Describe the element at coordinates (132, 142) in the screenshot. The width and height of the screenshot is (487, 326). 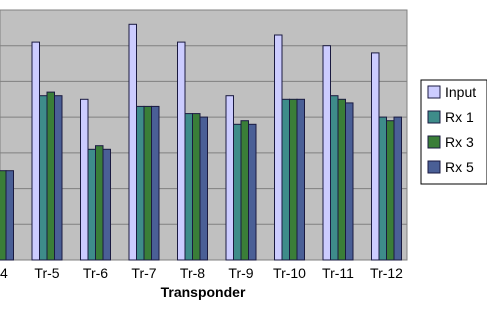
I see `bar-tr-7-input` at that location.